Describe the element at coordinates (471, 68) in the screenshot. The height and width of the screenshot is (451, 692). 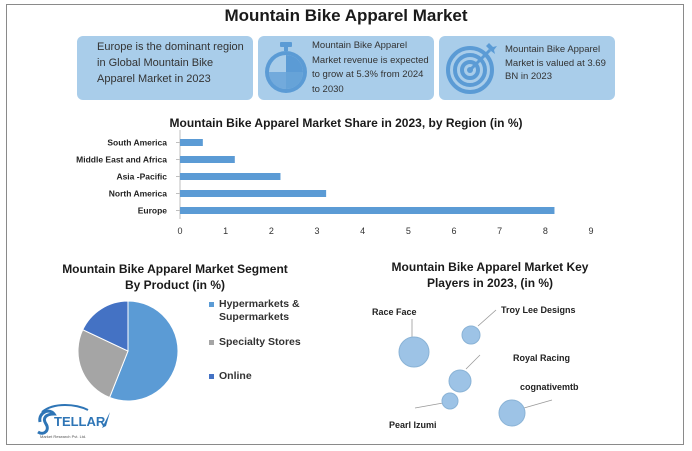
I see `target-icon` at that location.